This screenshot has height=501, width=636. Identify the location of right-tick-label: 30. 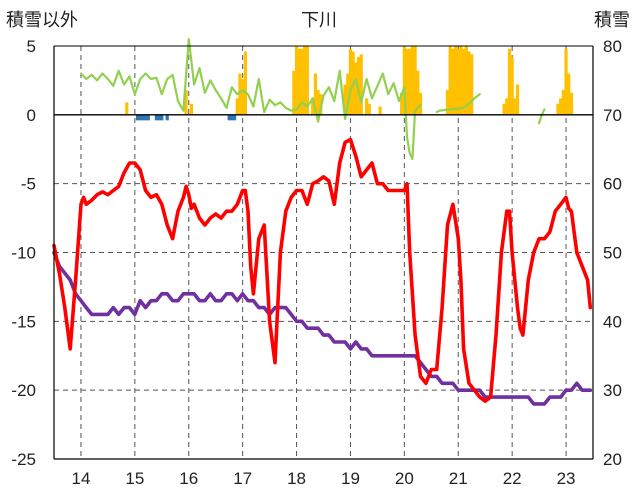
(612, 390).